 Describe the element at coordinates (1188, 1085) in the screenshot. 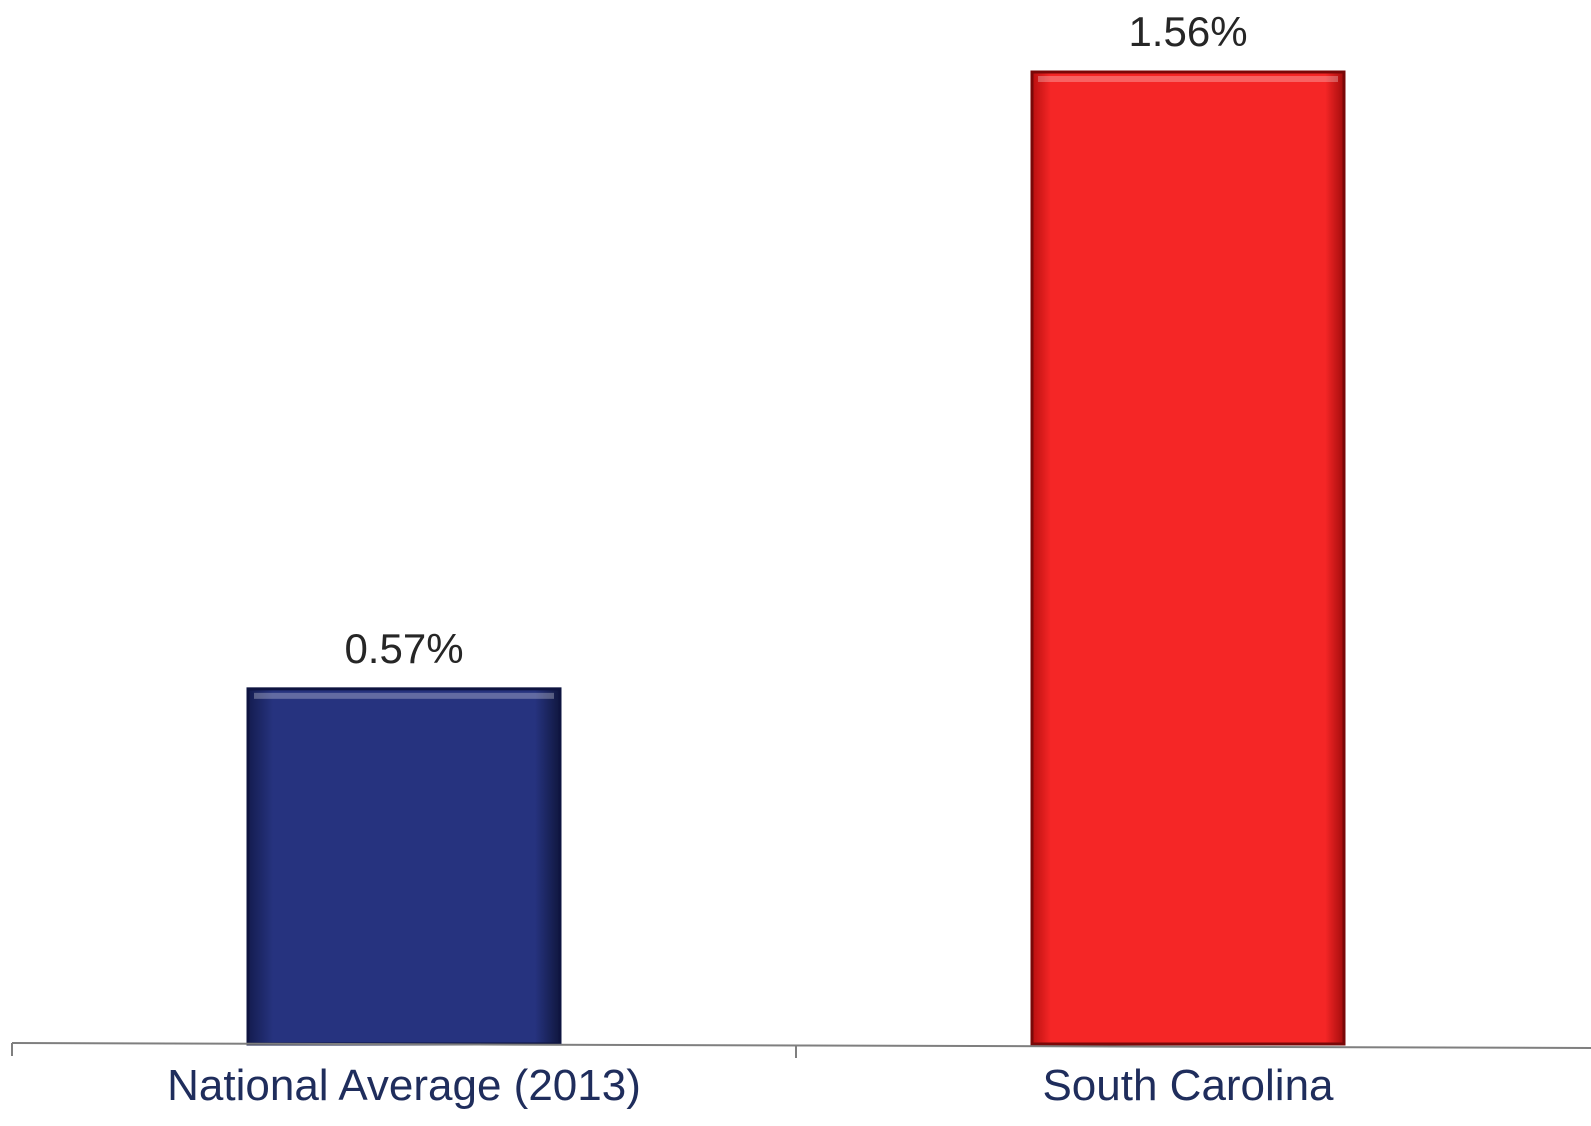

I see `category-label-1: South Carolina` at that location.